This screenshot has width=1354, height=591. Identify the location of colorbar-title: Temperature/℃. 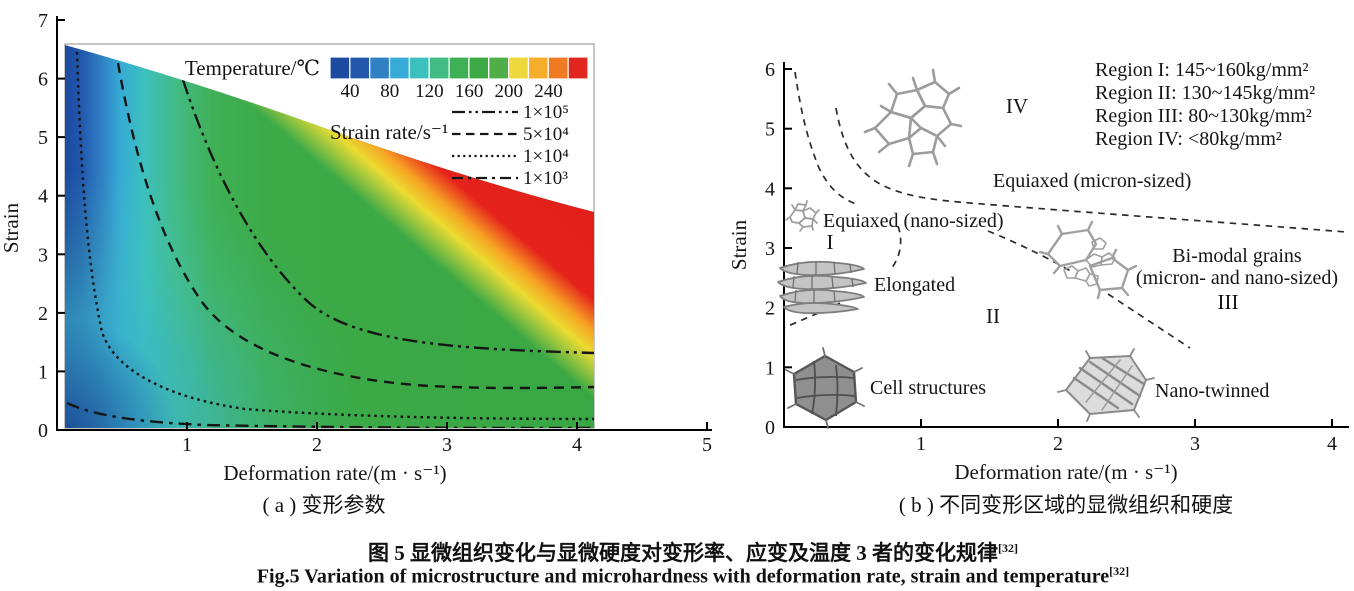
(252, 68).